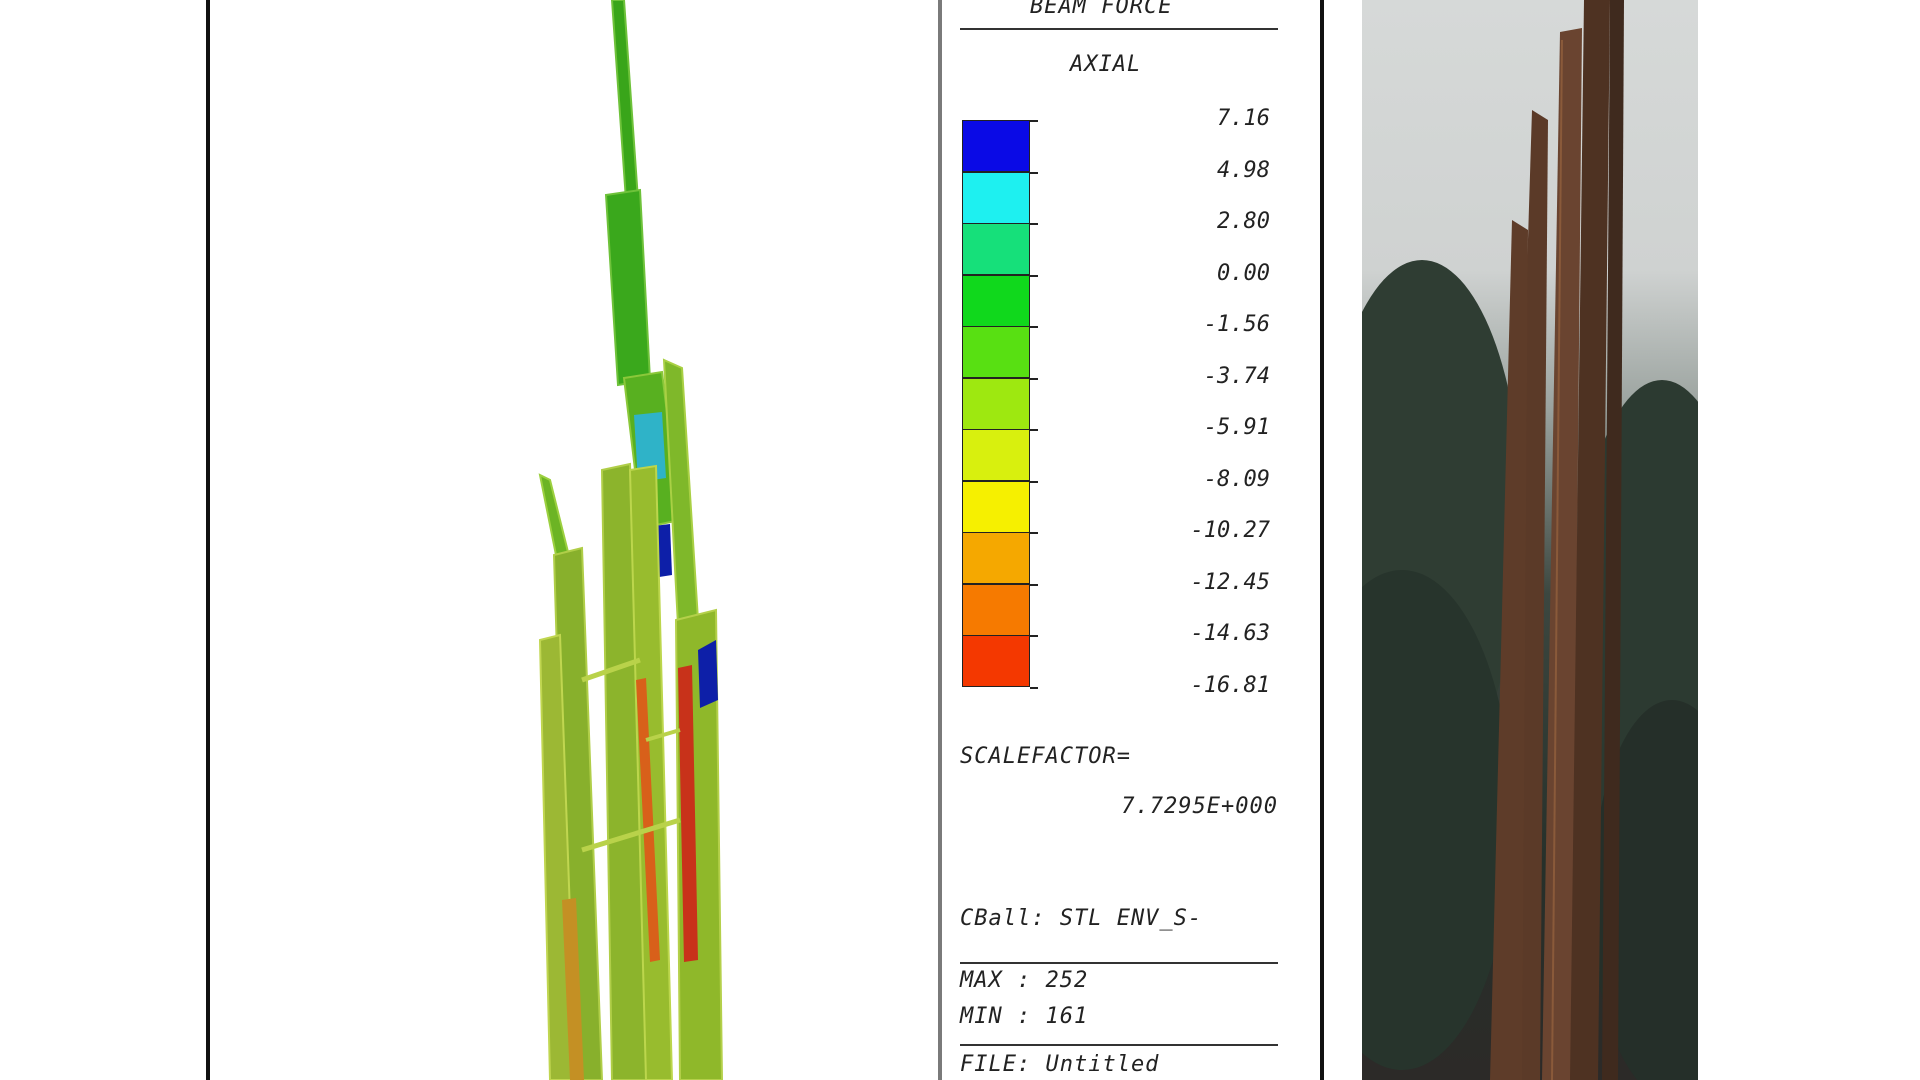 The image size is (1920, 1080). I want to click on beam-segment-cyan, so click(650, 447).